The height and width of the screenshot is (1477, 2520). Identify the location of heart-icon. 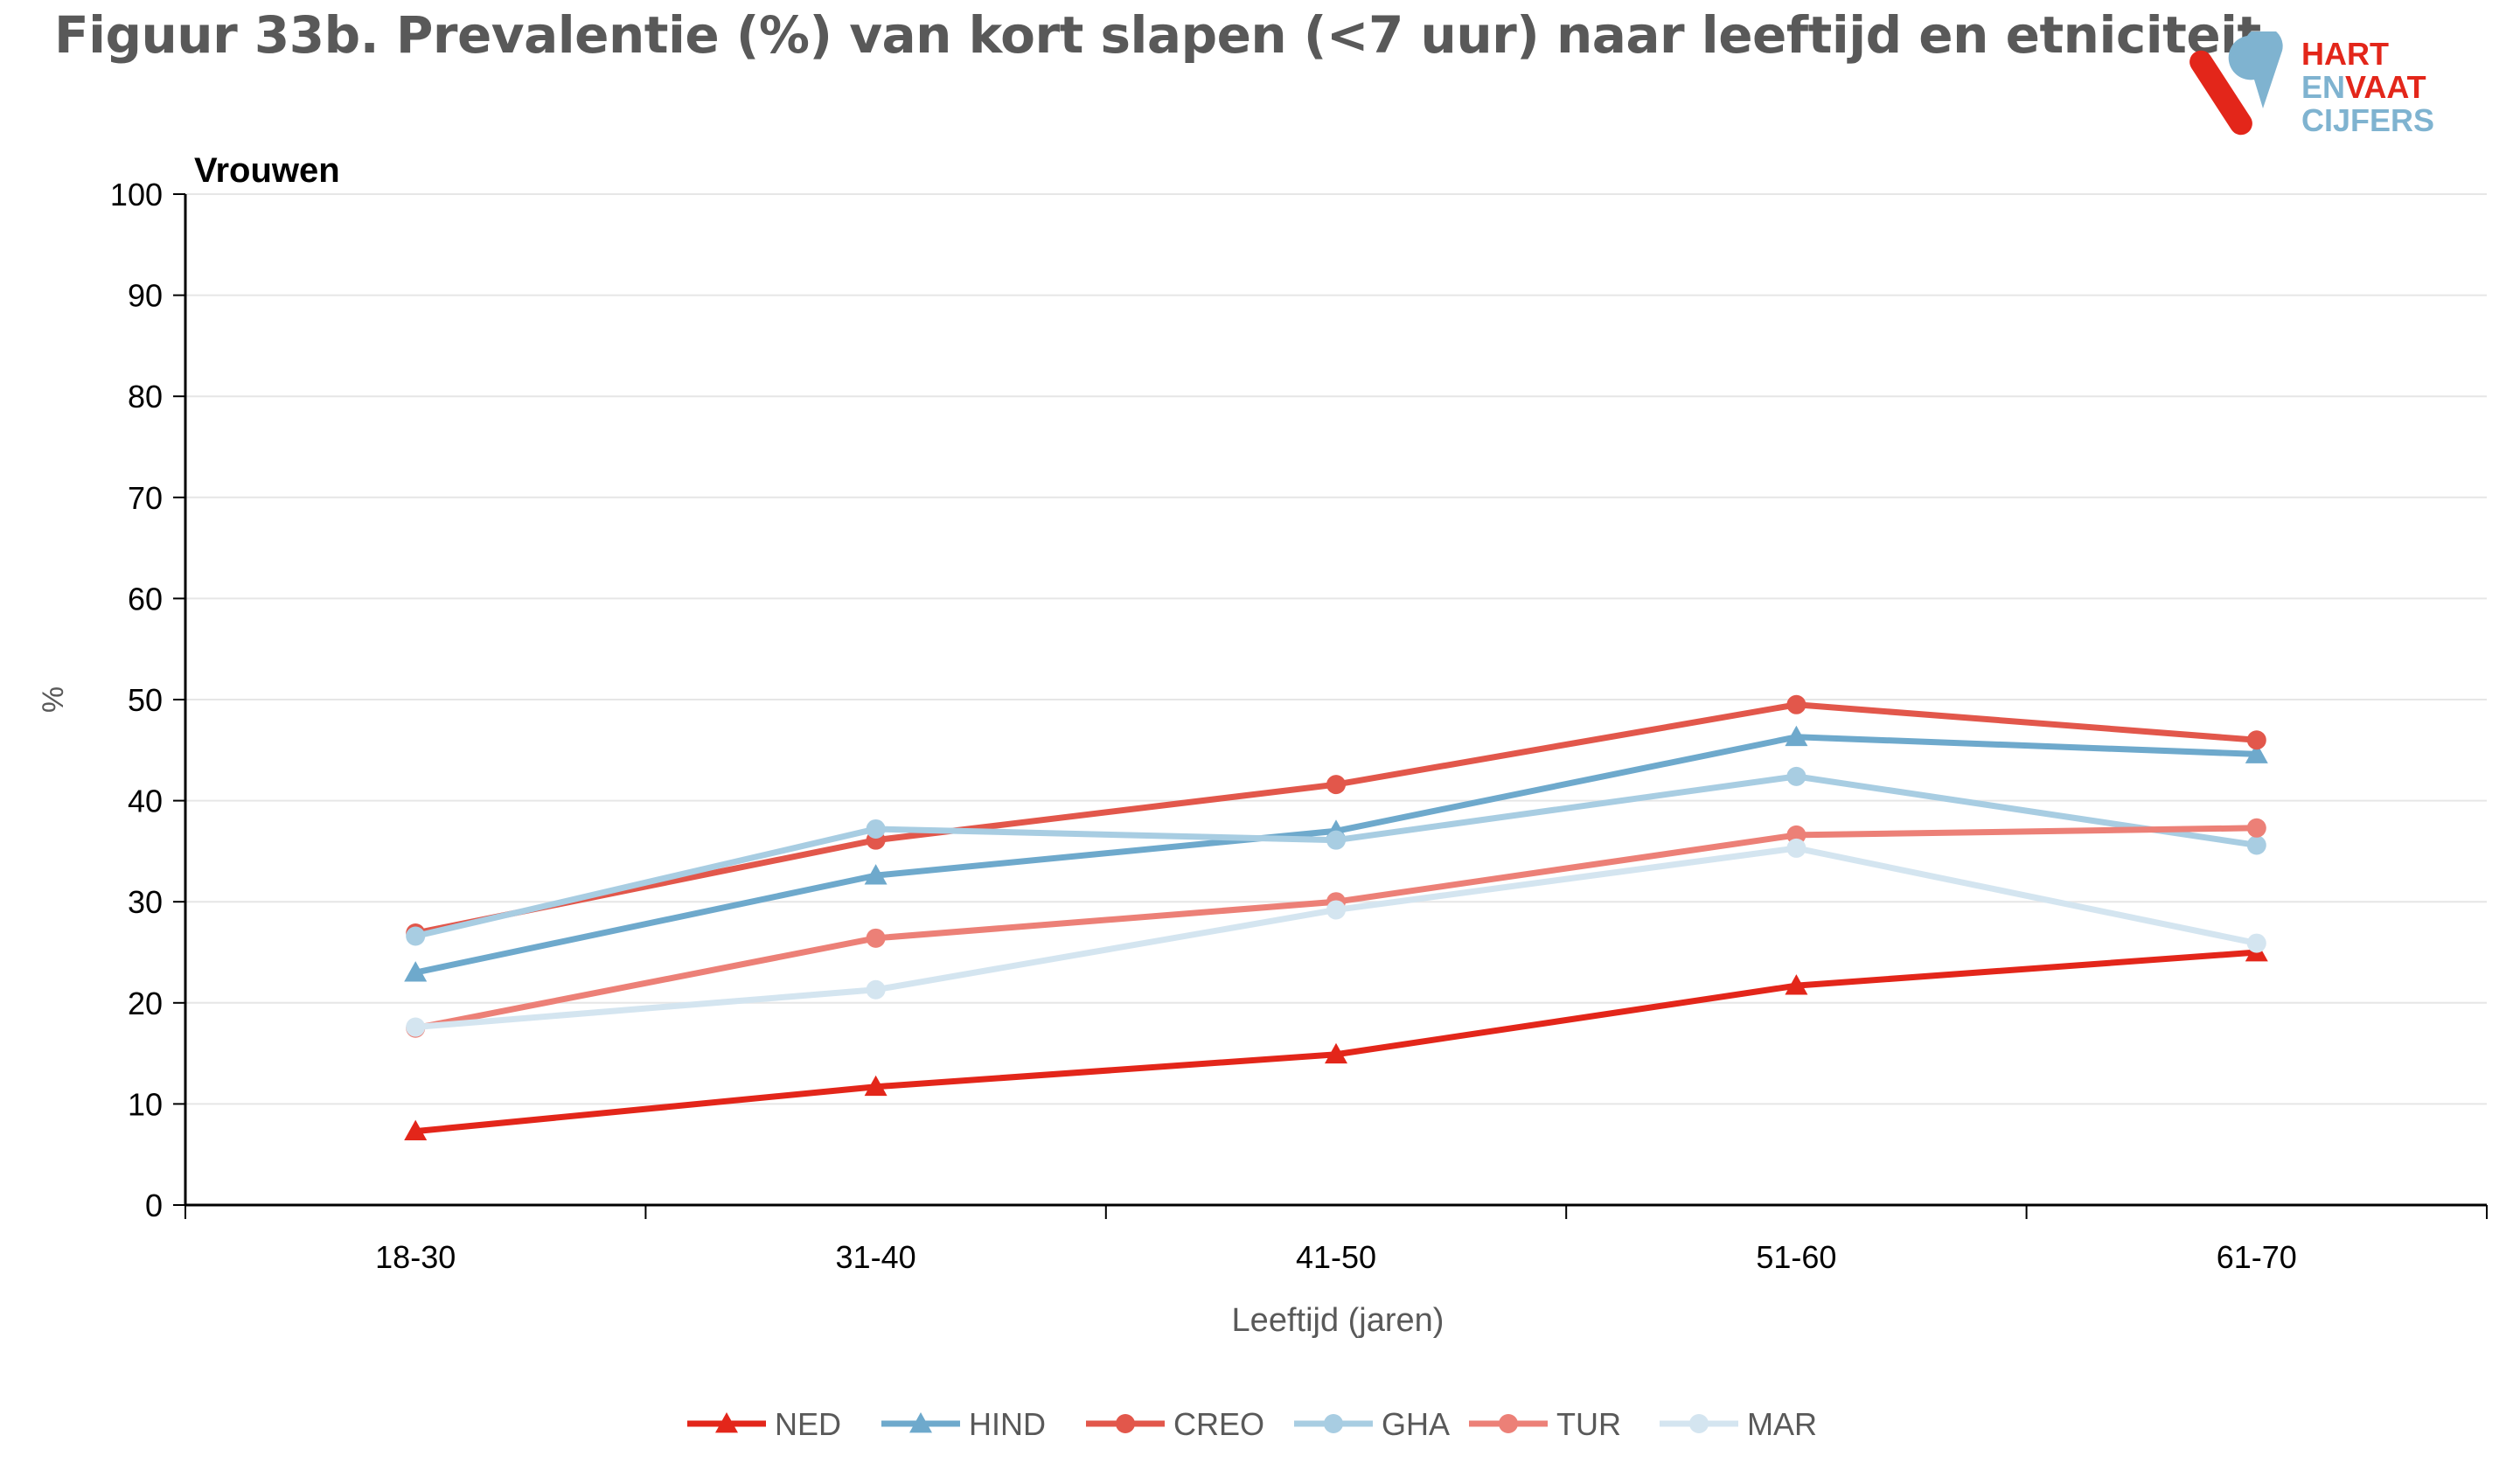
(2236, 83).